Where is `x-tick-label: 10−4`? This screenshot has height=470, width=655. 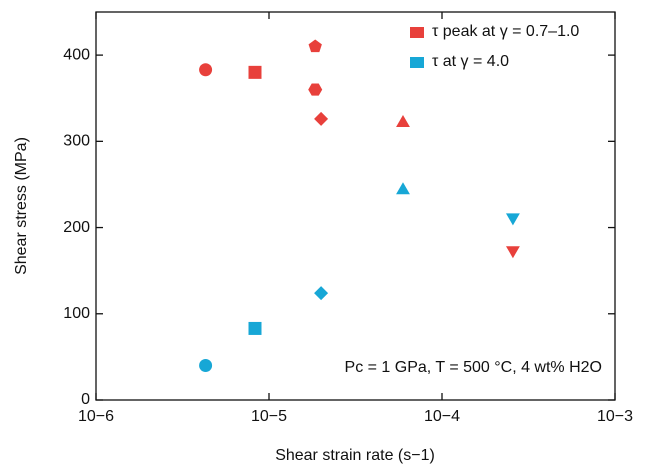 x-tick-label: 10−4 is located at coordinates (442, 416).